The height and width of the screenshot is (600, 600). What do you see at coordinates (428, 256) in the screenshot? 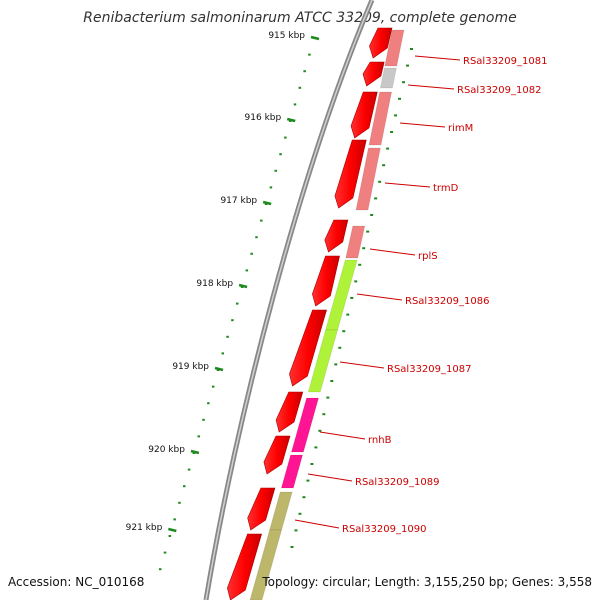
I see `gene-label: rplS` at bounding box center [428, 256].